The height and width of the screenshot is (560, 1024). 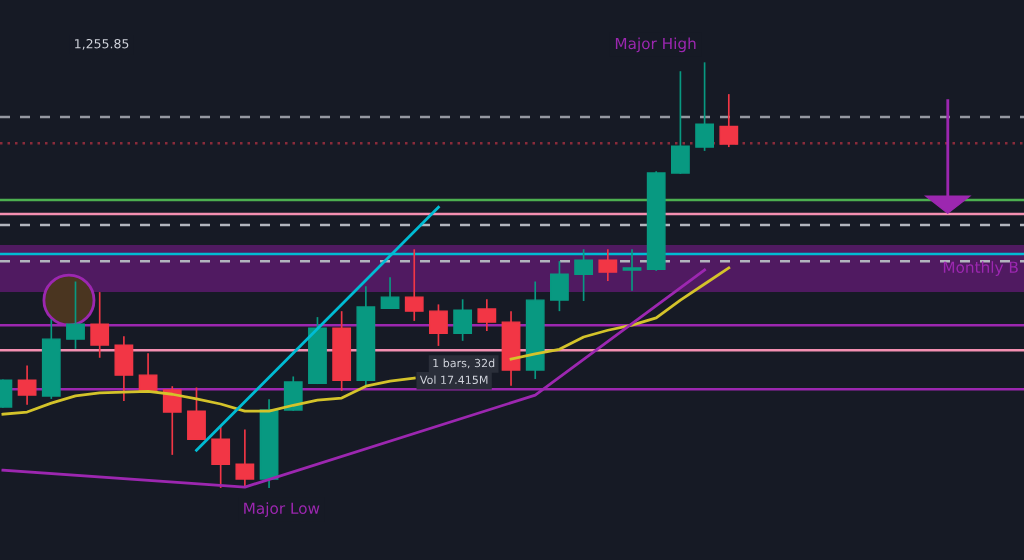 I want to click on text: Major Low, so click(x=282, y=509).